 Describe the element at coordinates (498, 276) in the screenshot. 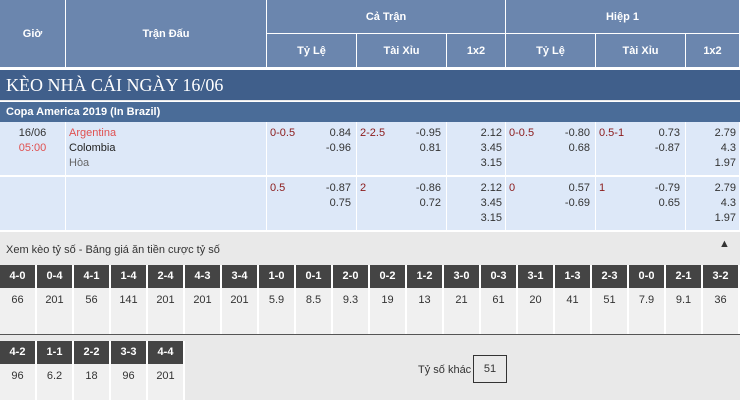

I see `score-label: 0-3` at that location.